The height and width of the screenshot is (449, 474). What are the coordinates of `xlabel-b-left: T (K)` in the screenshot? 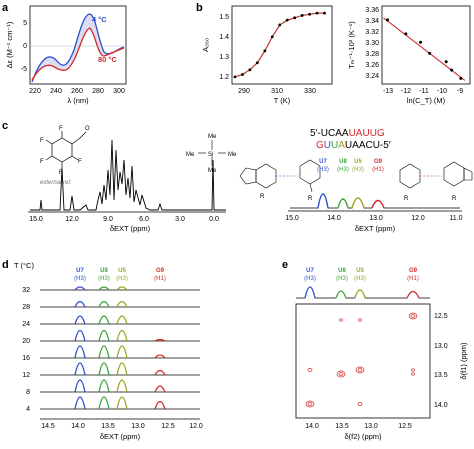 It's located at (282, 100).